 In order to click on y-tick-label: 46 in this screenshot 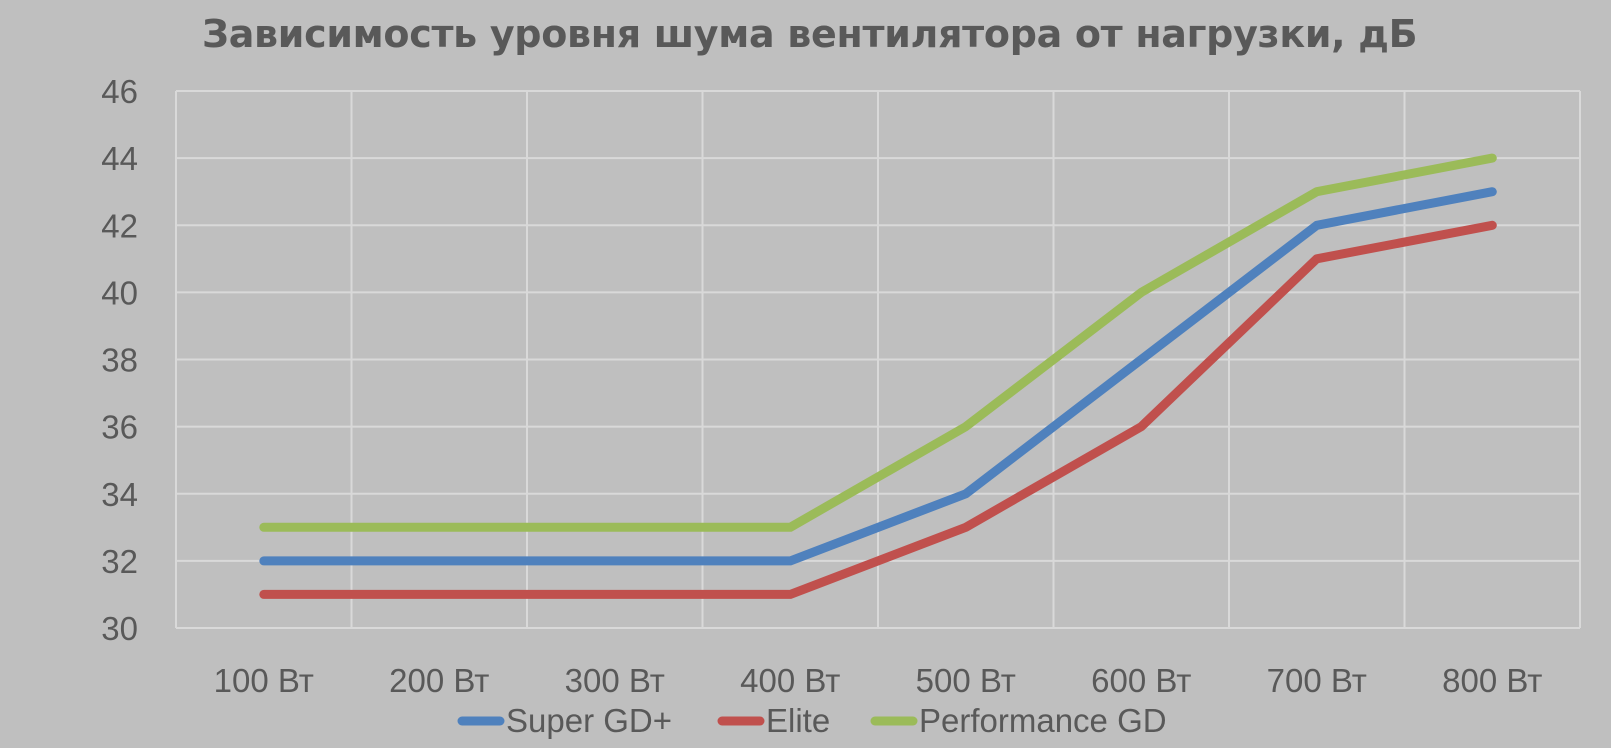, I will do `click(119, 91)`.